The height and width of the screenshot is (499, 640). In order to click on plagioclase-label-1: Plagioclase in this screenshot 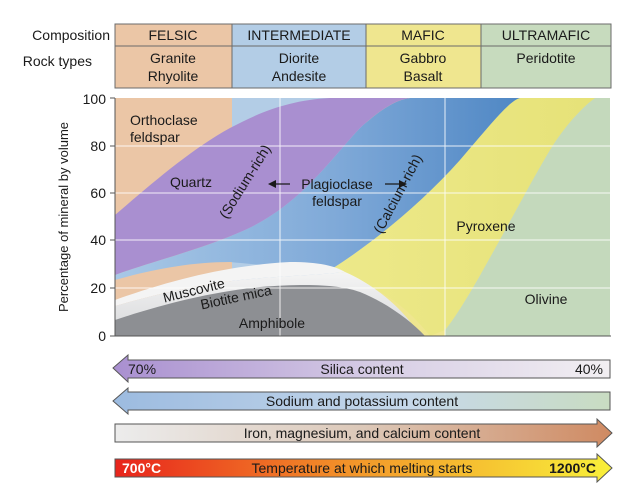, I will do `click(337, 184)`.